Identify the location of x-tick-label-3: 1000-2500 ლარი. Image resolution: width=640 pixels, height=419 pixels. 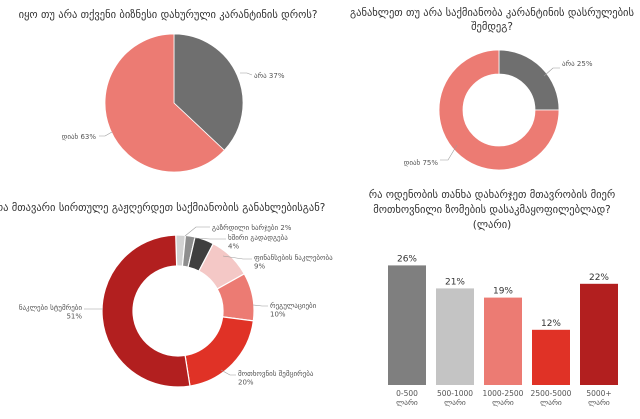
(503, 398).